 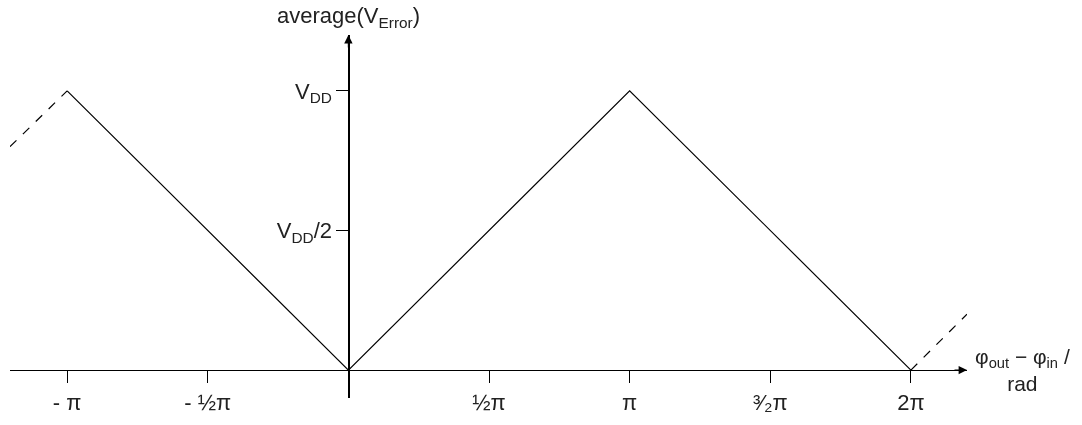 What do you see at coordinates (770, 402) in the screenshot?
I see `x-tick-label: ³⁄₂π` at bounding box center [770, 402].